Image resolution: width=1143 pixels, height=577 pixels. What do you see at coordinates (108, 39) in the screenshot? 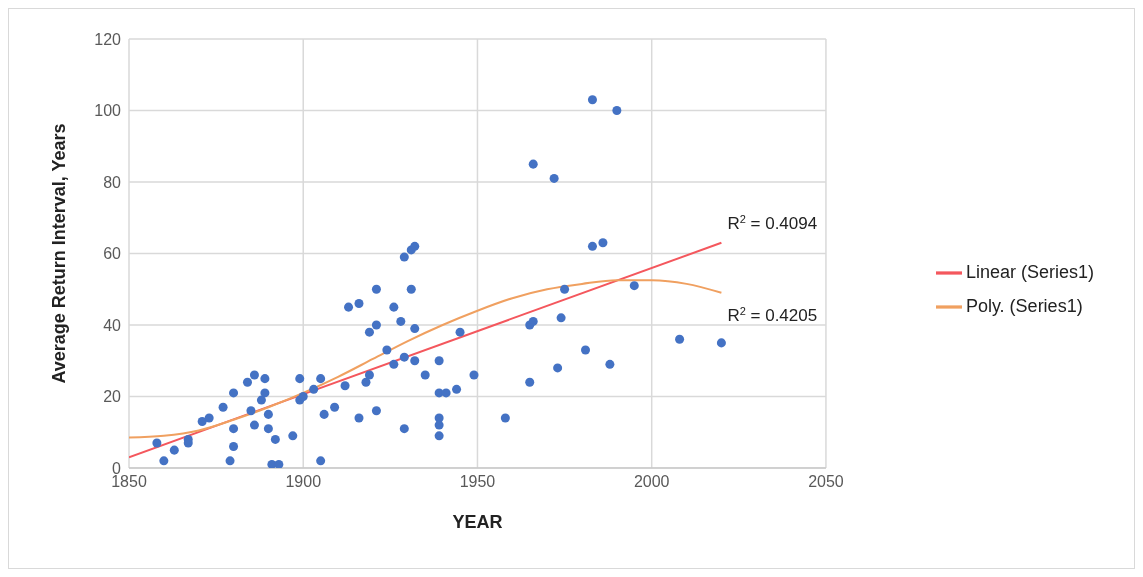
I see `y-tick-label: 120` at bounding box center [108, 39].